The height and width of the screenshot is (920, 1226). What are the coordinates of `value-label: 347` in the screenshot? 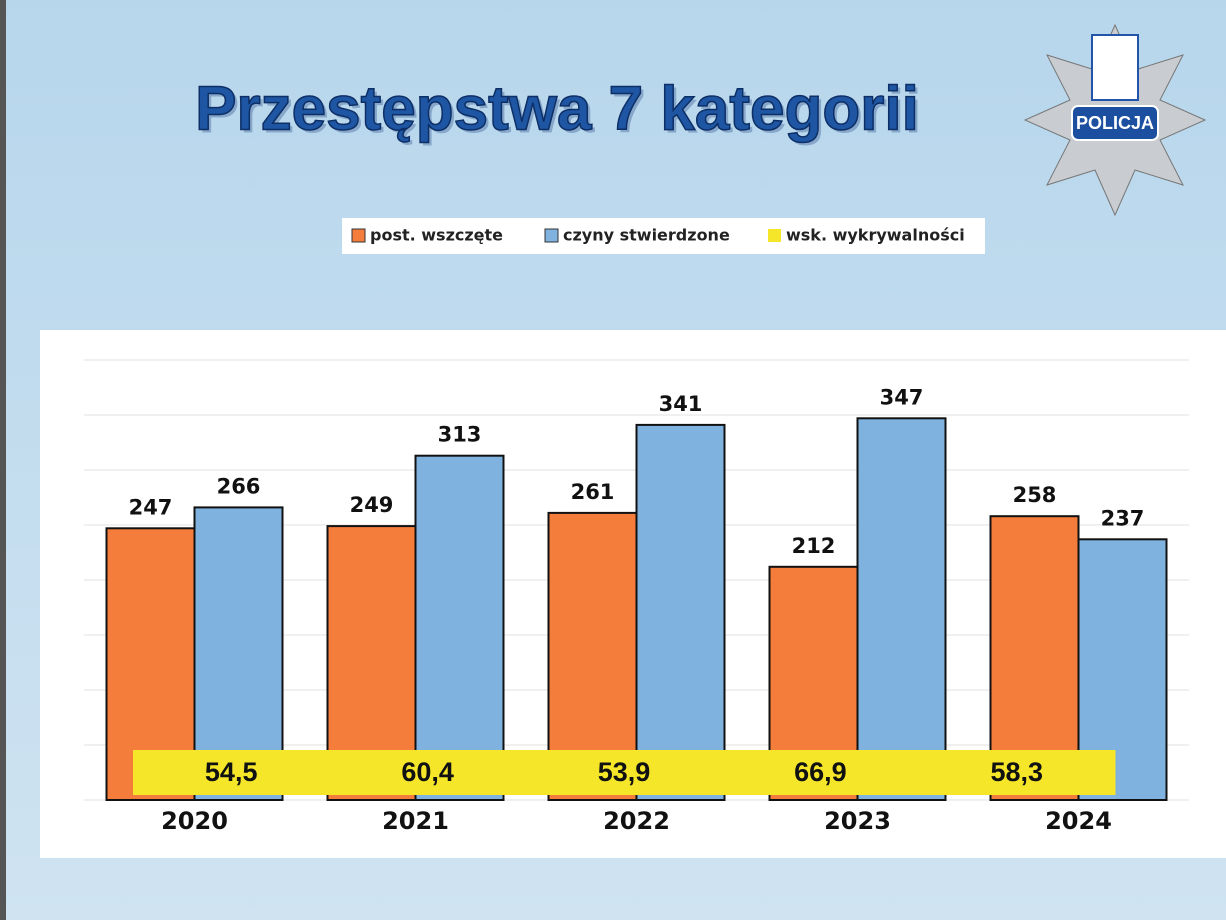 It's located at (902, 397).